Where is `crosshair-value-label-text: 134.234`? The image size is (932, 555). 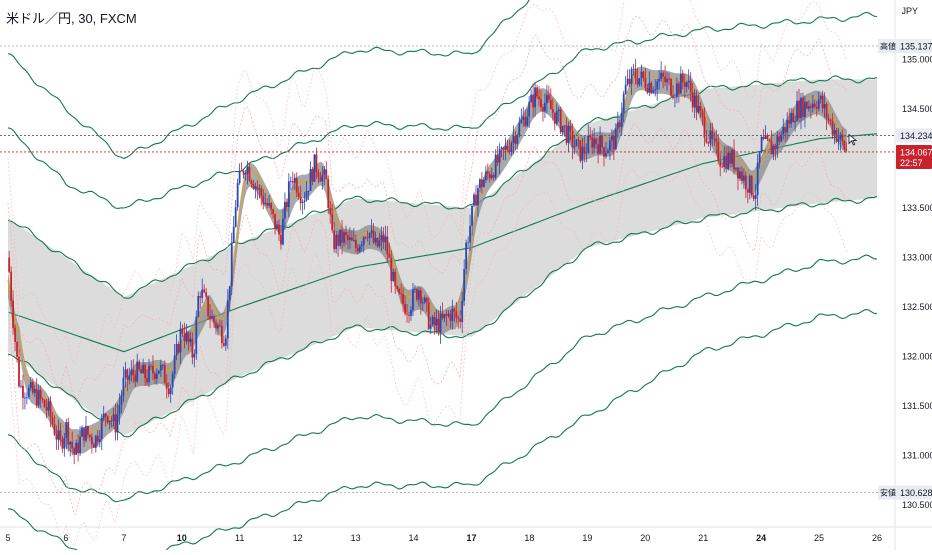 crosshair-value-label-text: 134.234 is located at coordinates (916, 136).